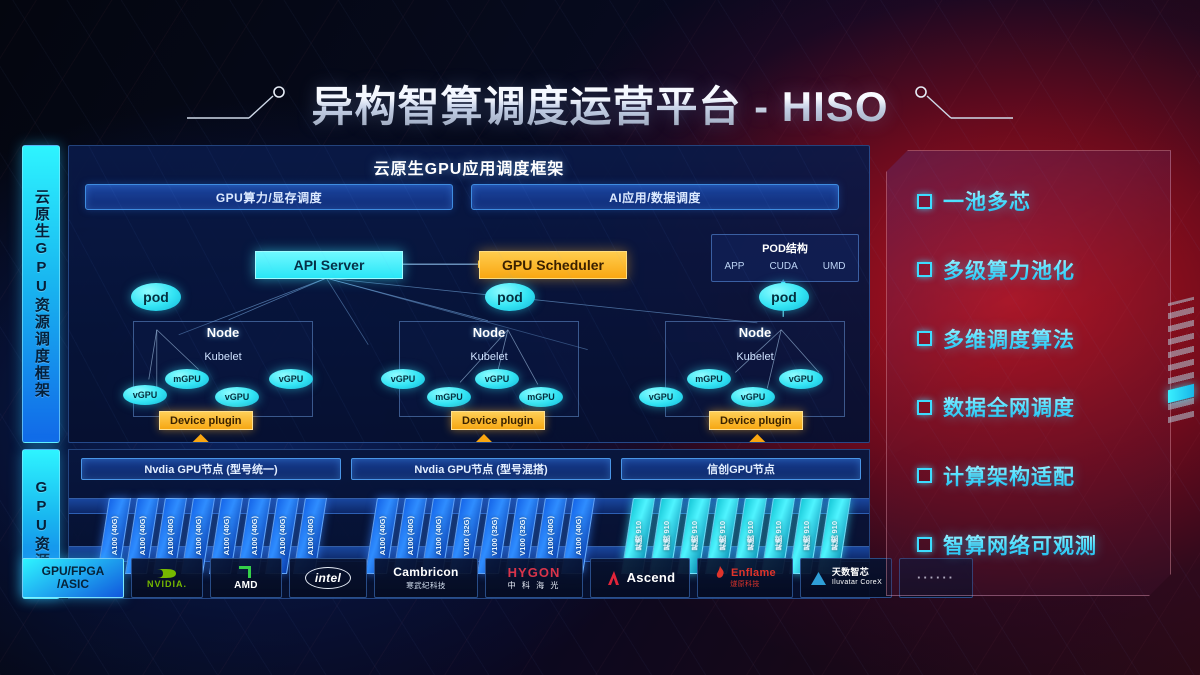 Image resolution: width=1200 pixels, height=675 pixels. What do you see at coordinates (834, 266) in the screenshot?
I see `pod-structure-item-umd: UMD` at bounding box center [834, 266].